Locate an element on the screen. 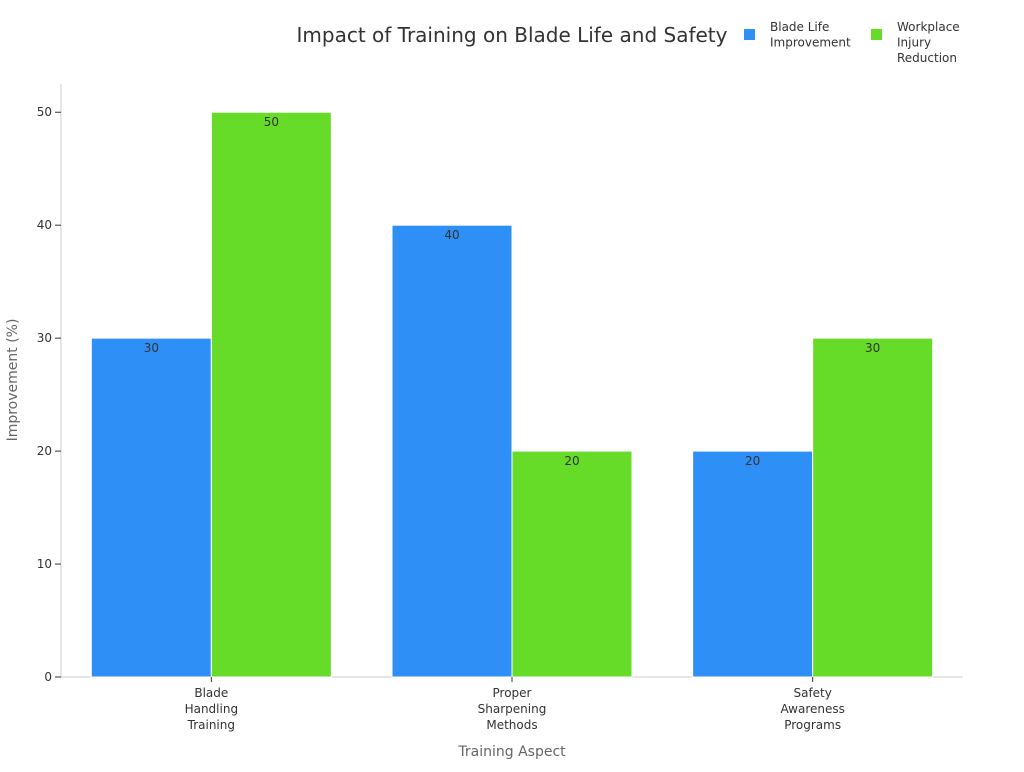 The image size is (1024, 772). label-line: Proper is located at coordinates (512, 693).